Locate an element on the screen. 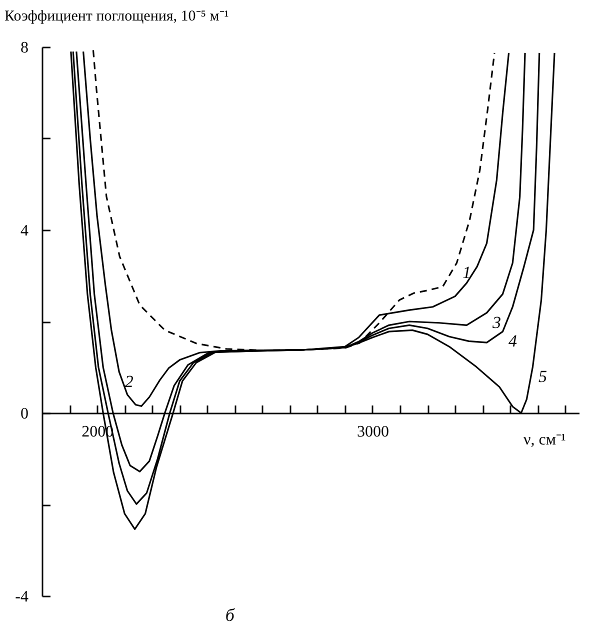 The image size is (594, 625). y-tick-label: 0 is located at coordinates (24, 414).